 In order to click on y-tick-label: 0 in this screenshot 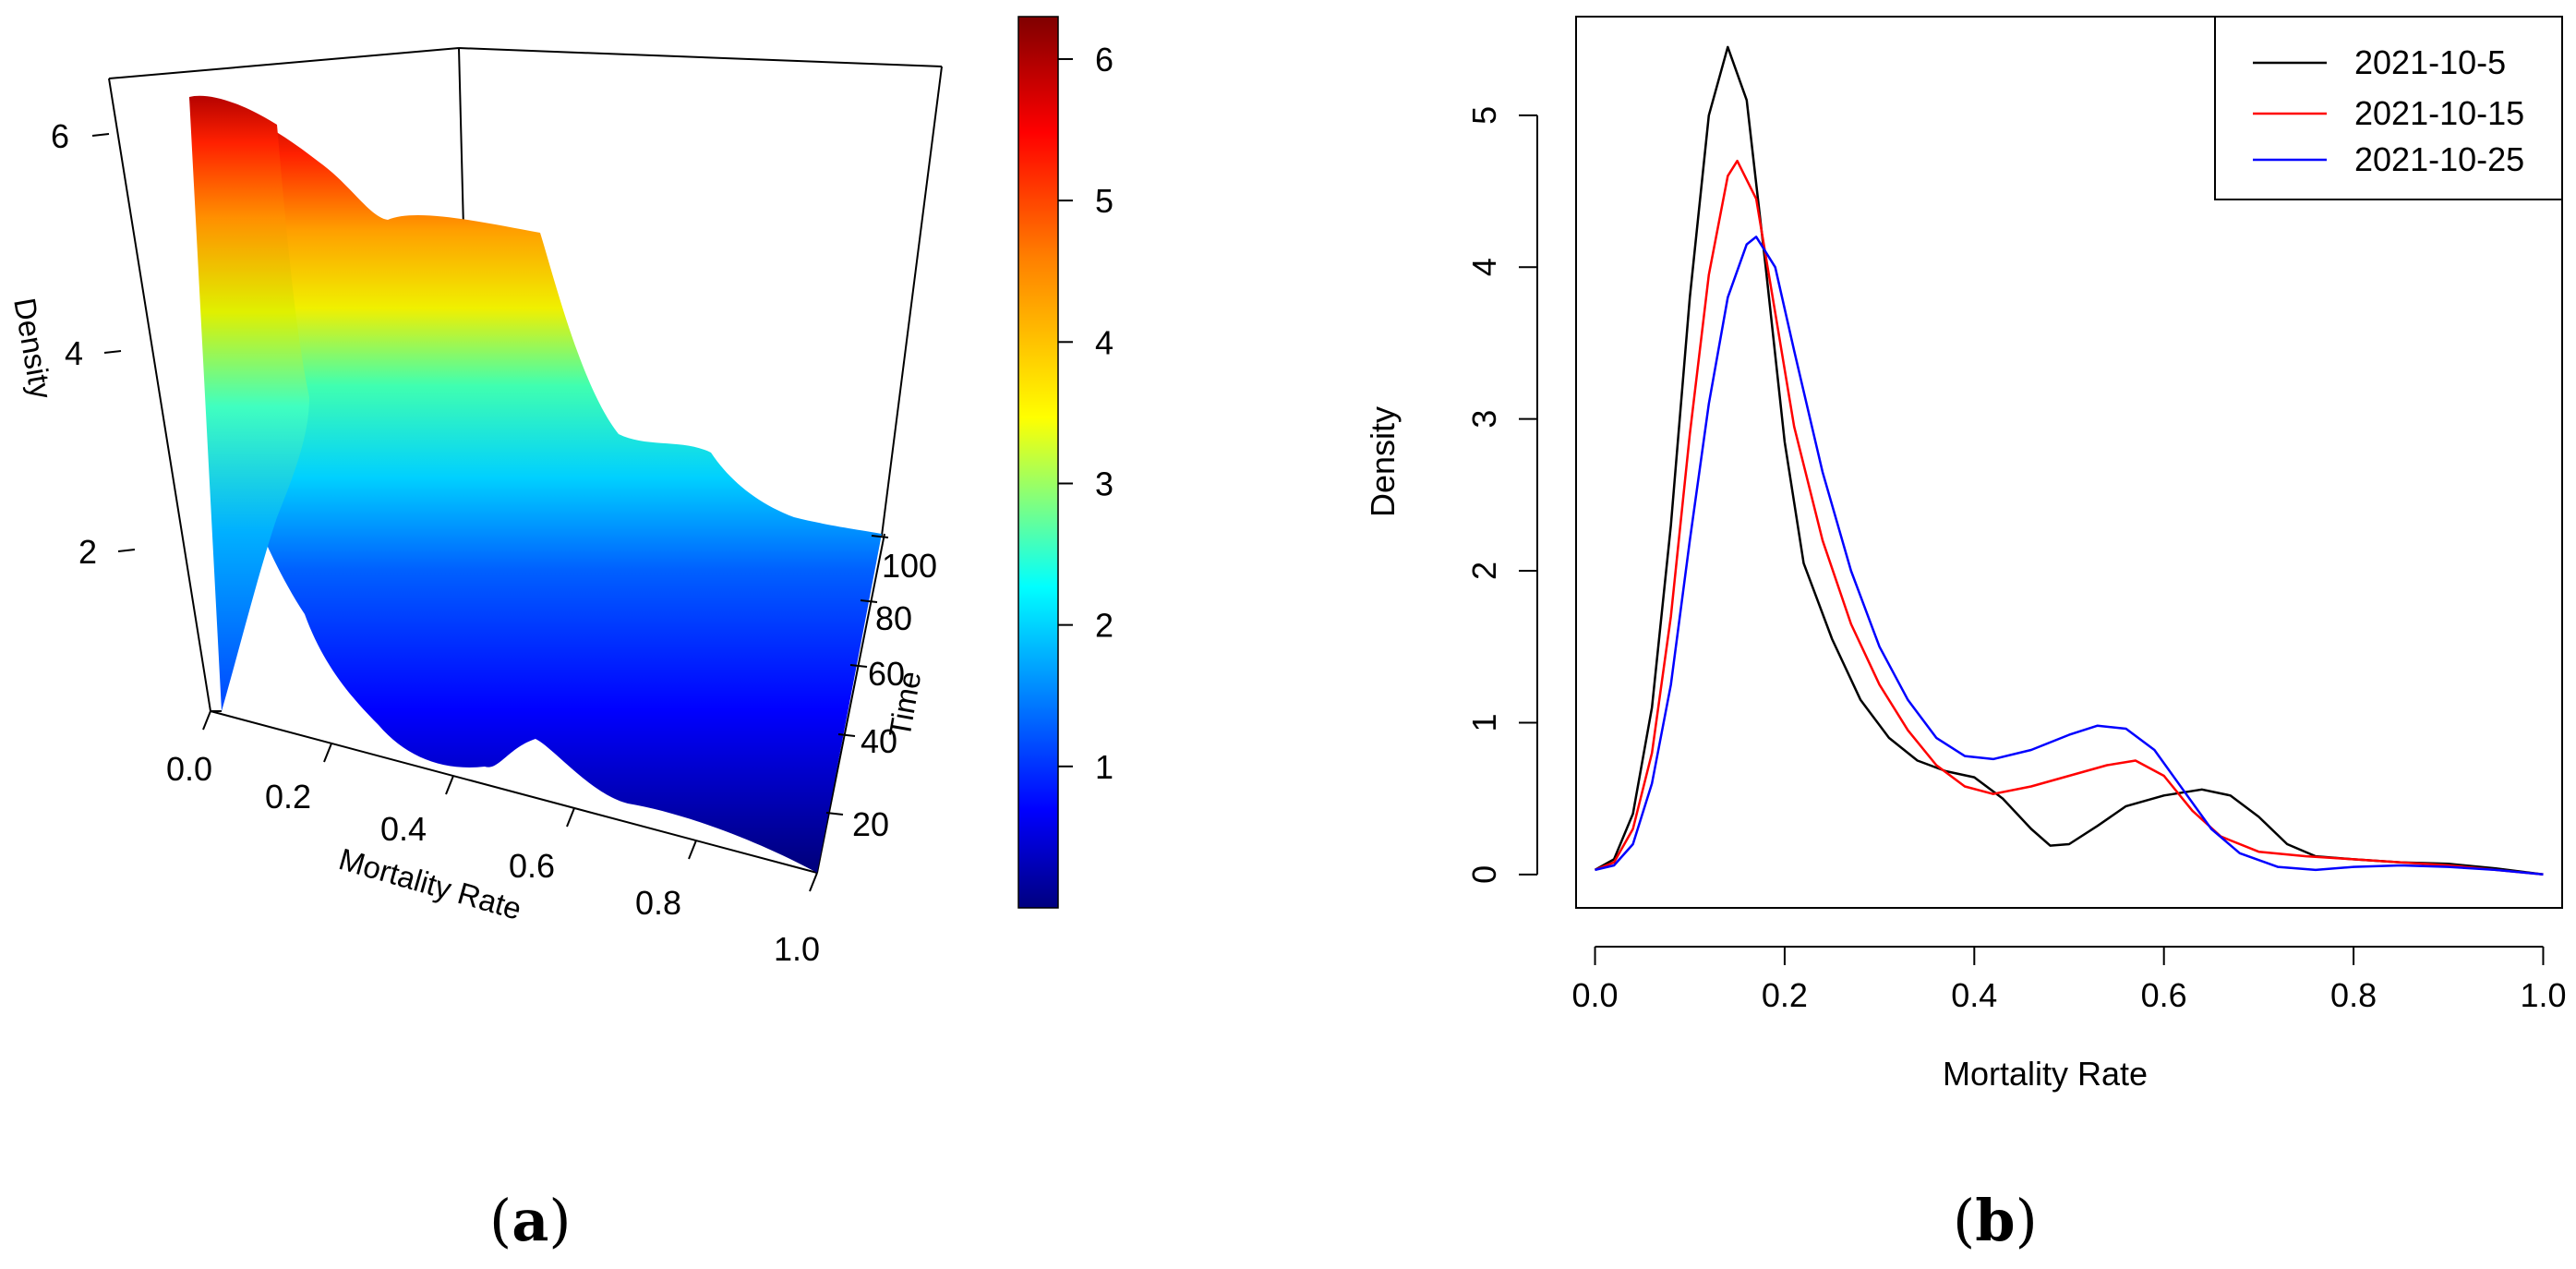, I will do `click(1484, 874)`.